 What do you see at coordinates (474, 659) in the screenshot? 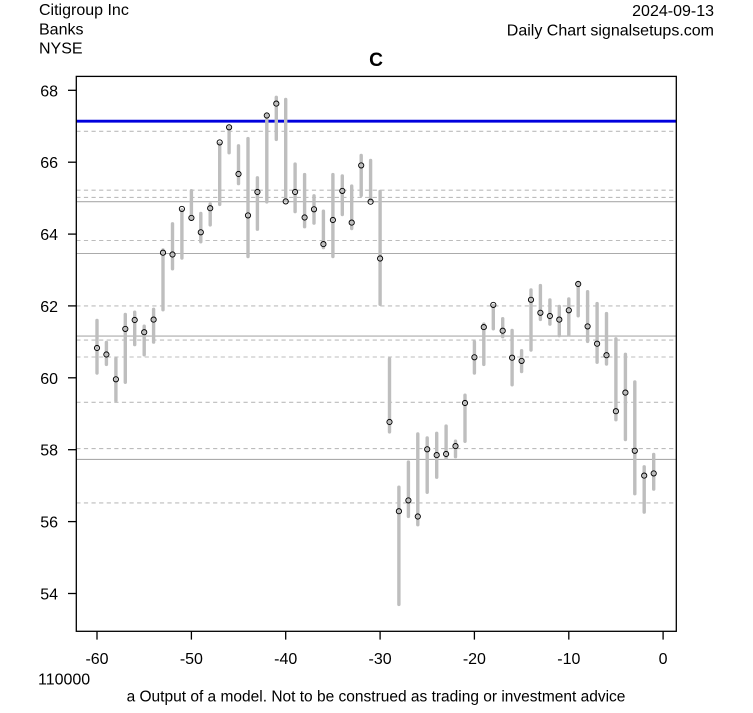
I see `svg-text: -20` at bounding box center [474, 659].